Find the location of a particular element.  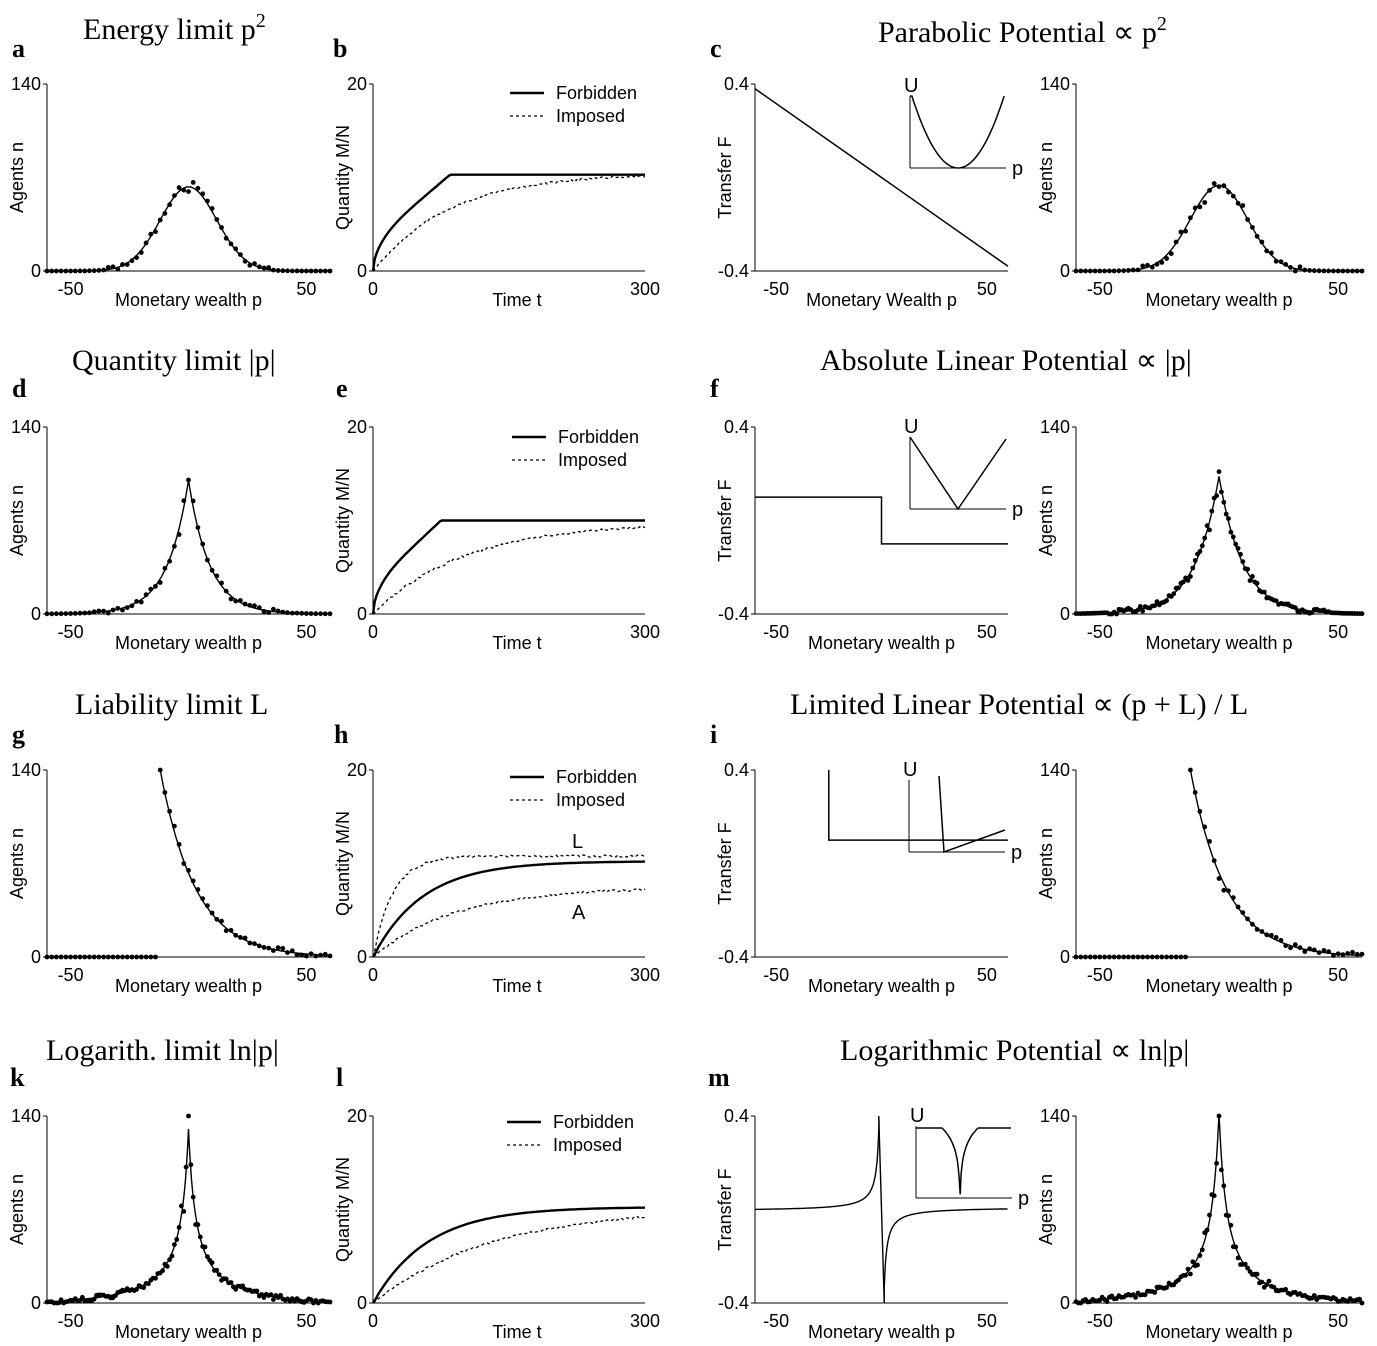

panel-letter-k: k is located at coordinates (17, 1077).